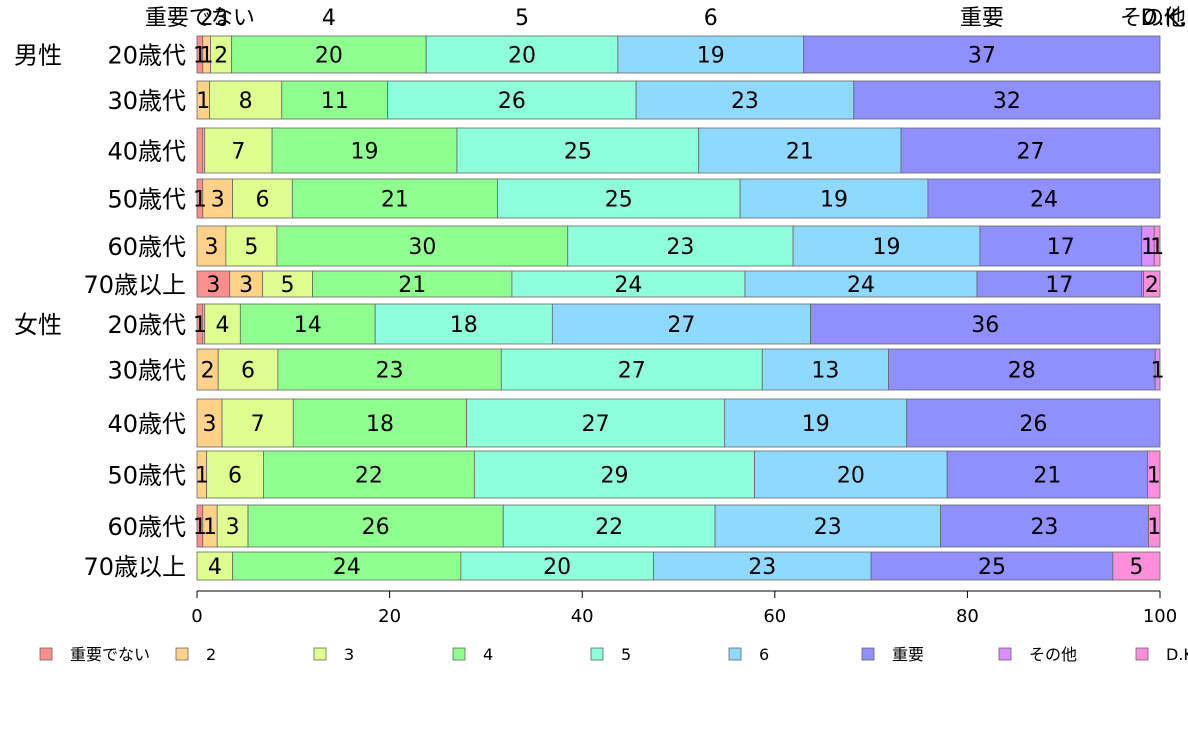 This screenshot has width=1188, height=736. I want to click on category-label-5: 60歳代, so click(146, 247).